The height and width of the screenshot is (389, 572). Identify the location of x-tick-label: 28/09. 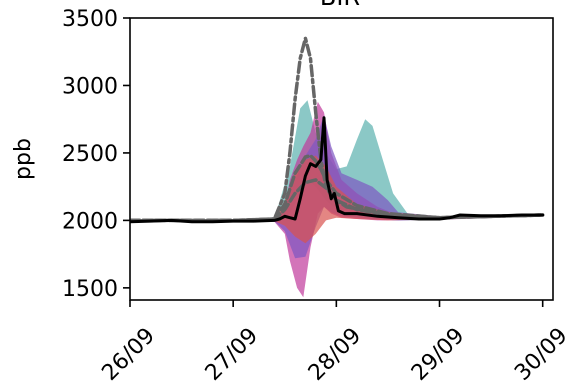
(335, 354).